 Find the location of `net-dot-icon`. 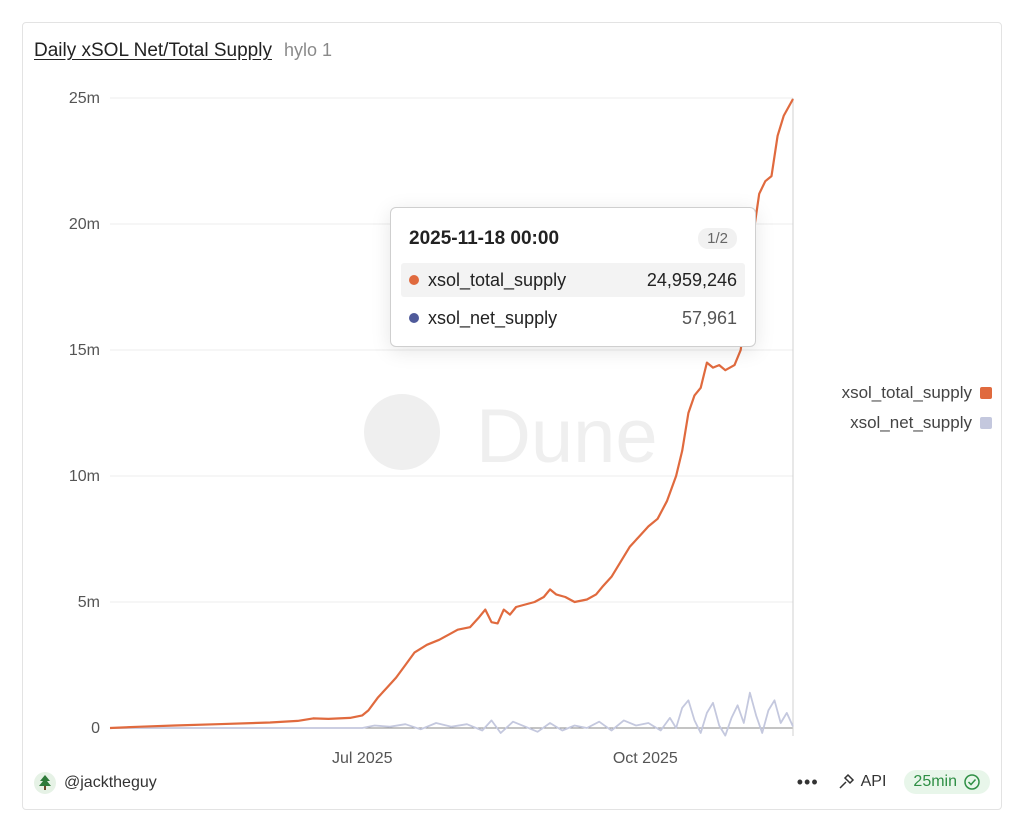

net-dot-icon is located at coordinates (414, 318).